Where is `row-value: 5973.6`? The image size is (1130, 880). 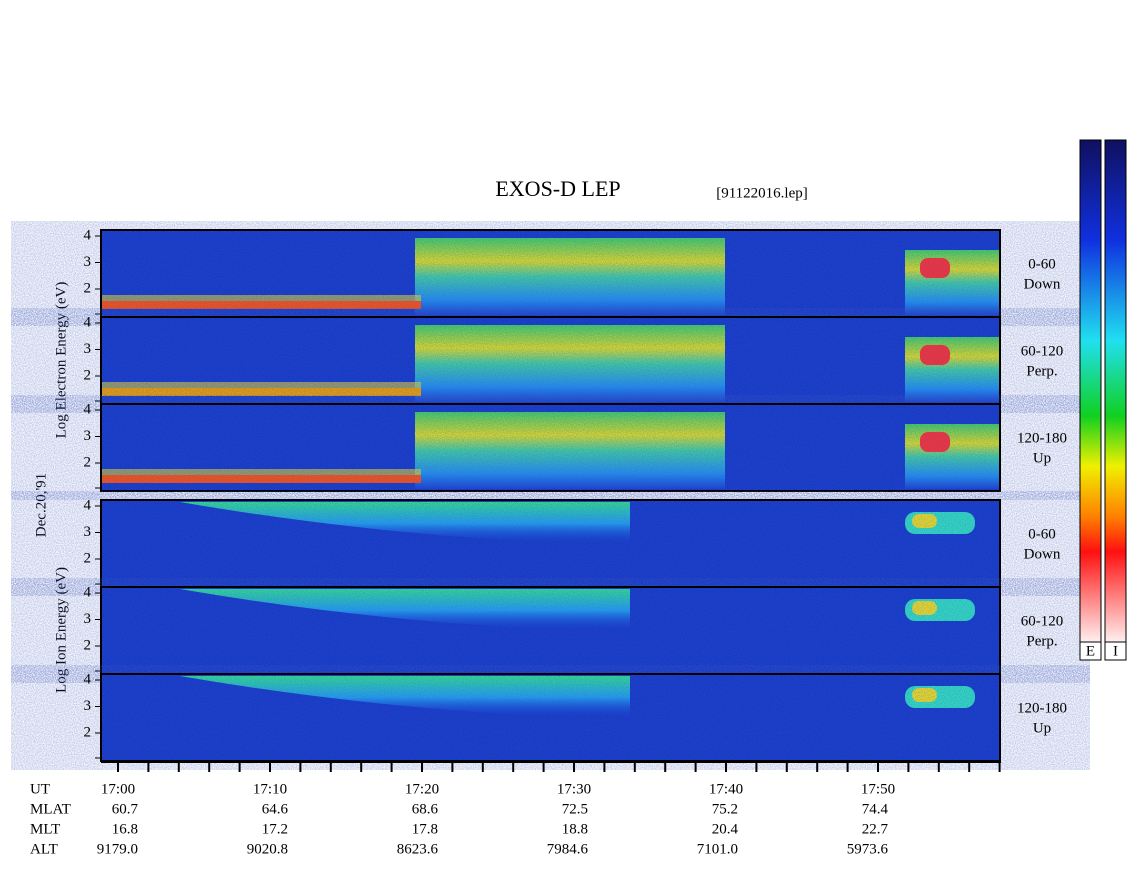
row-value: 5973.6 is located at coordinates (868, 849).